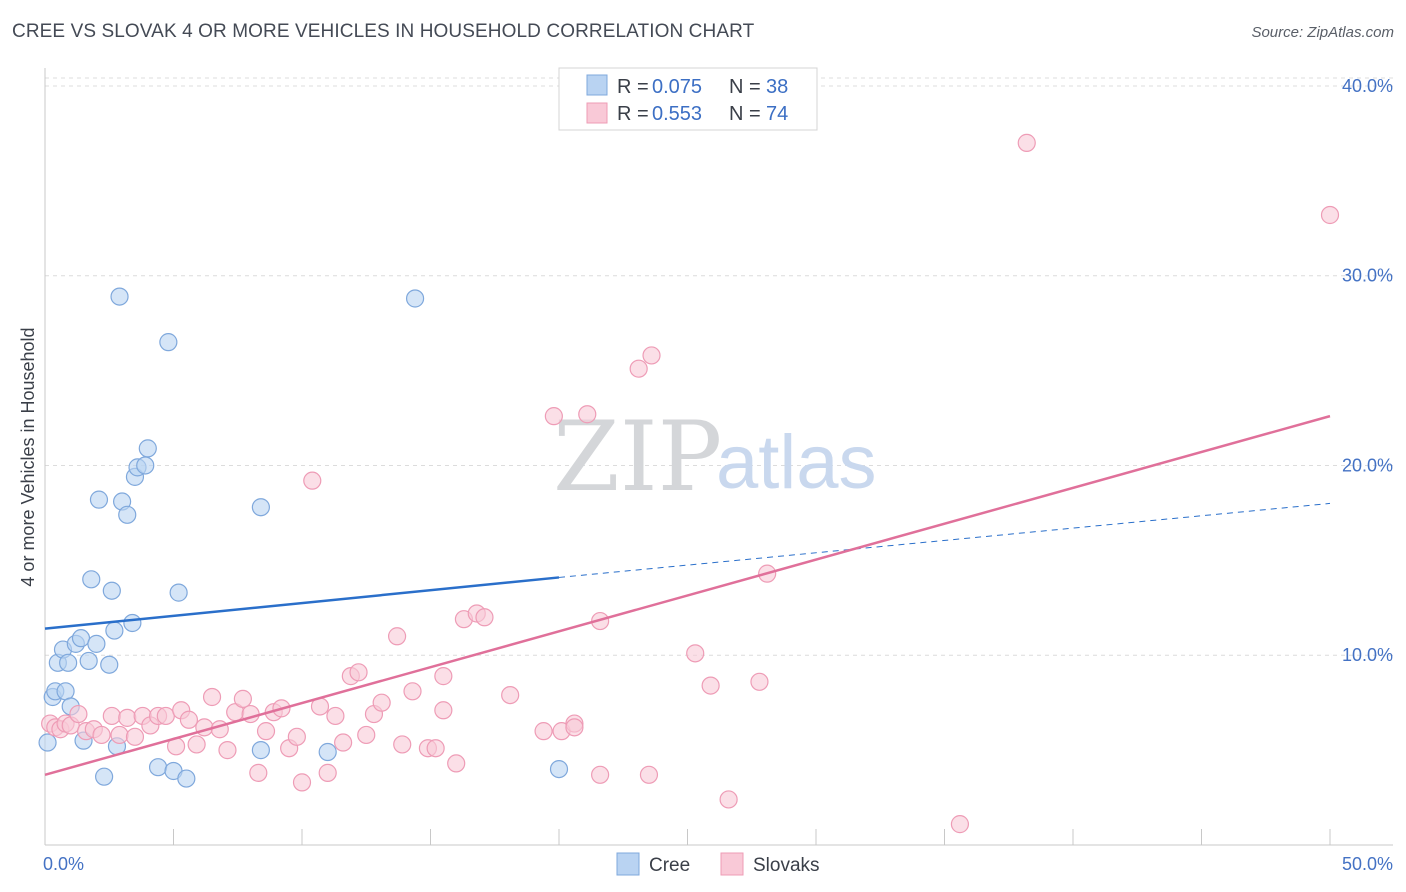 The width and height of the screenshot is (1406, 892). I want to click on legend-r-label-slovak: R =, so click(633, 114).